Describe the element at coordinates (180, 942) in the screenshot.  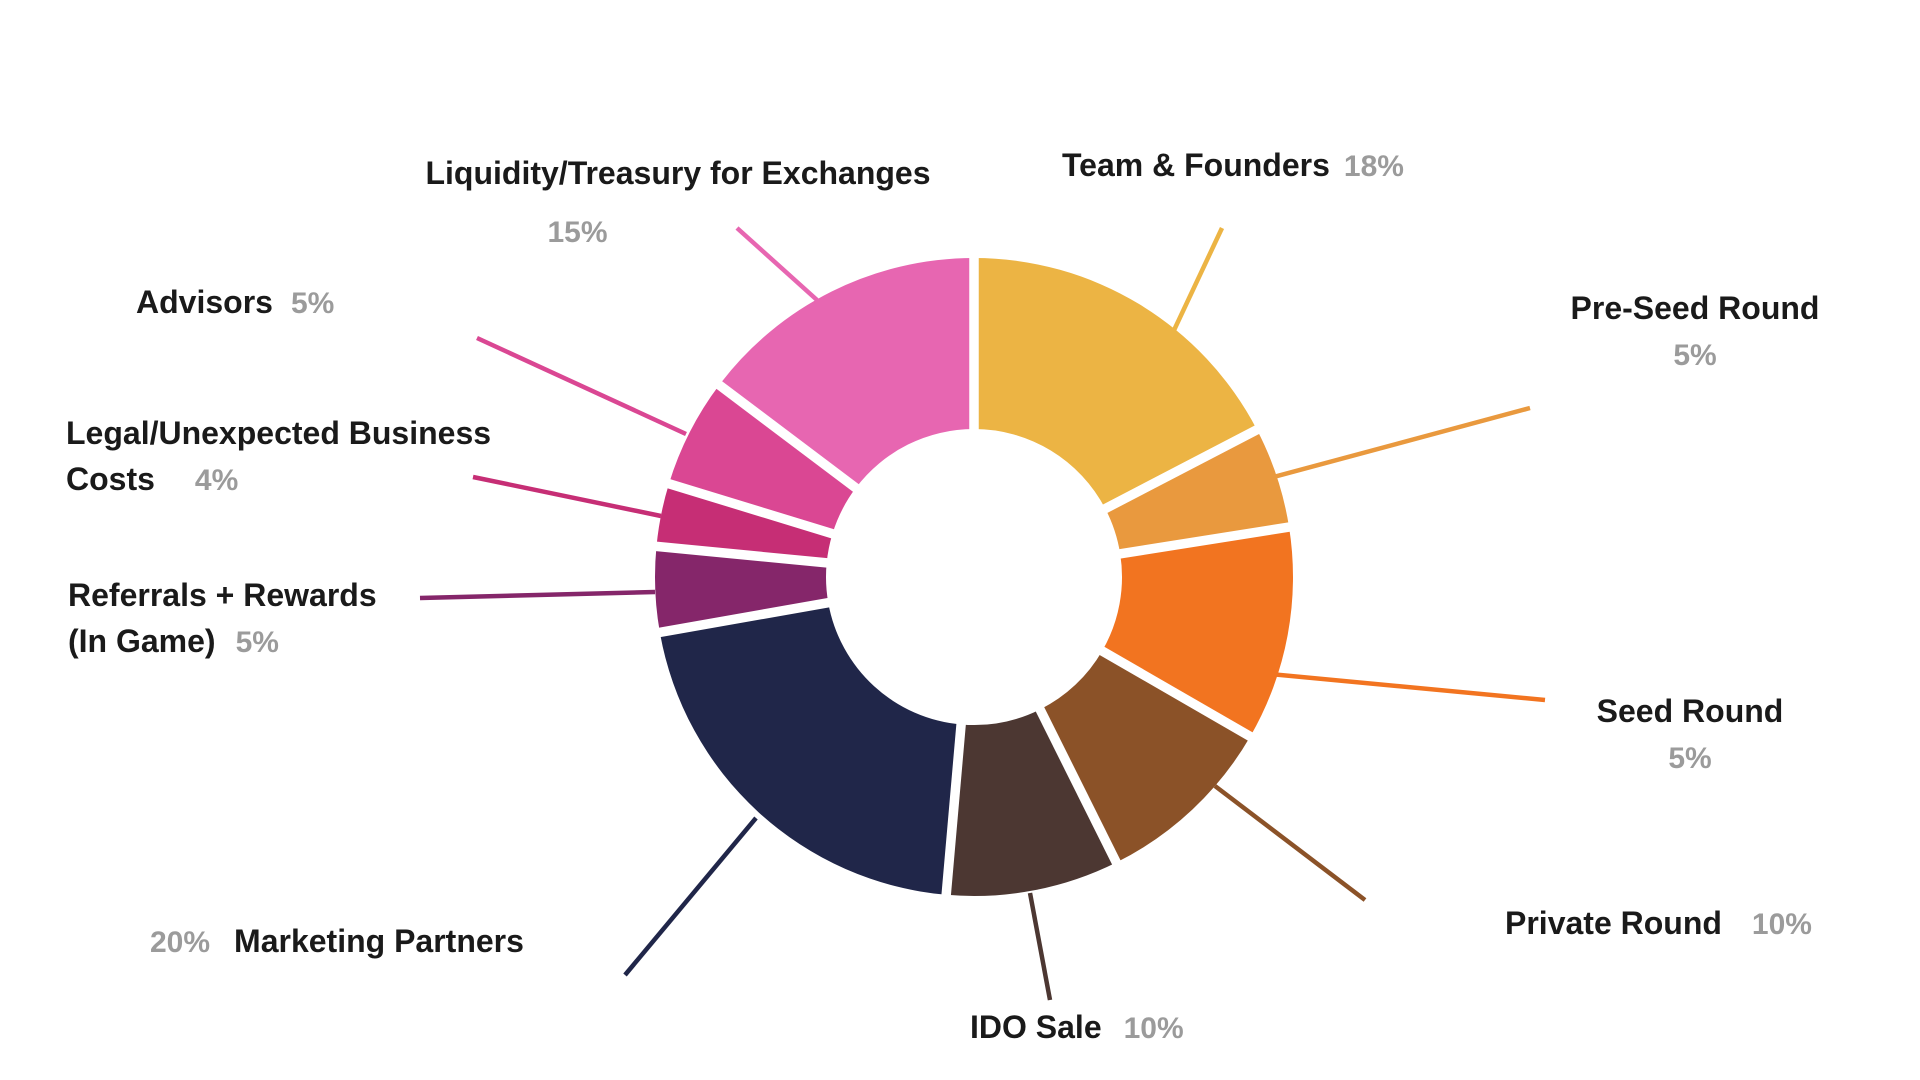
I see `slice-percent: 20%` at that location.